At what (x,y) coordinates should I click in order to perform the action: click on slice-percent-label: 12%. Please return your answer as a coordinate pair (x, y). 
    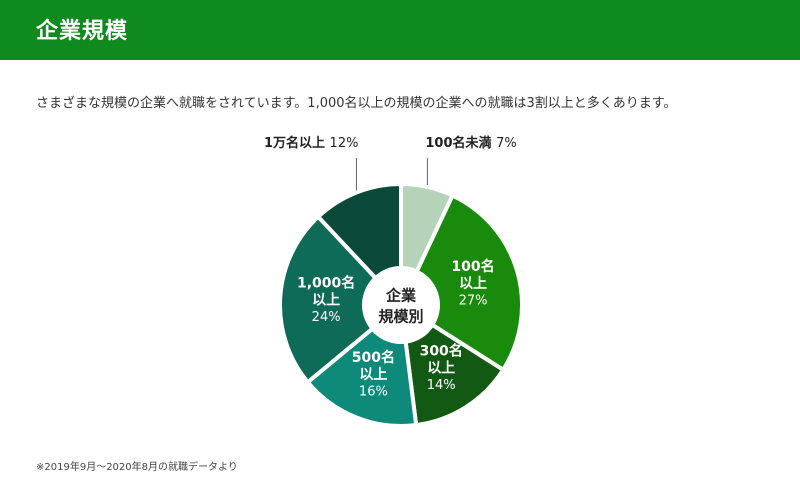
    Looking at the image, I should click on (344, 143).